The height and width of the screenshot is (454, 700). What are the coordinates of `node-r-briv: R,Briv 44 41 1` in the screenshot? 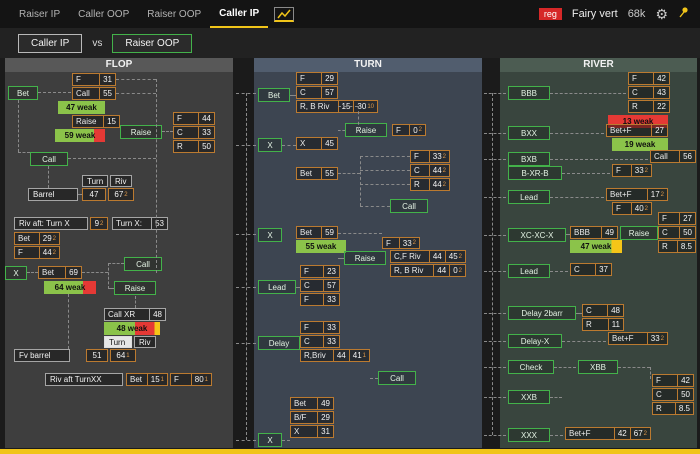 It's located at (335, 355).